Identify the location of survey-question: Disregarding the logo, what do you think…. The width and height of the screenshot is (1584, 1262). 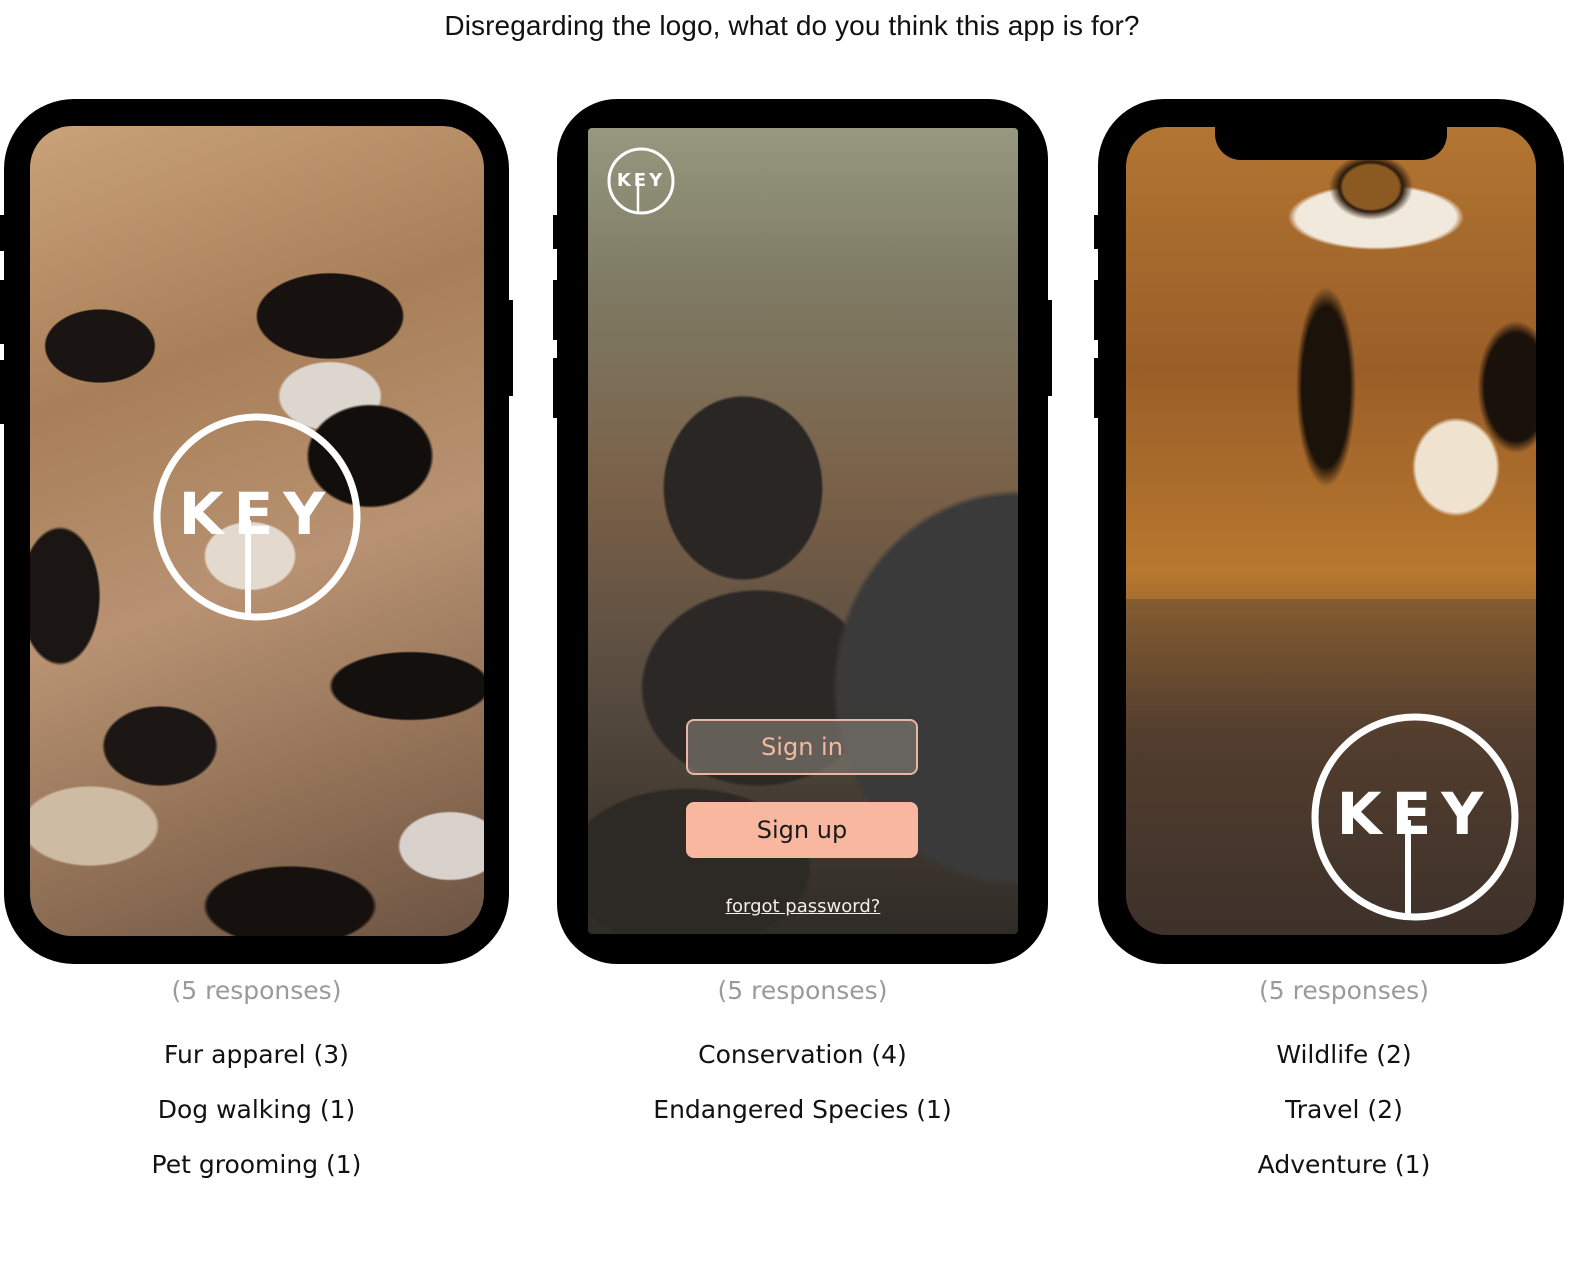
(792, 25).